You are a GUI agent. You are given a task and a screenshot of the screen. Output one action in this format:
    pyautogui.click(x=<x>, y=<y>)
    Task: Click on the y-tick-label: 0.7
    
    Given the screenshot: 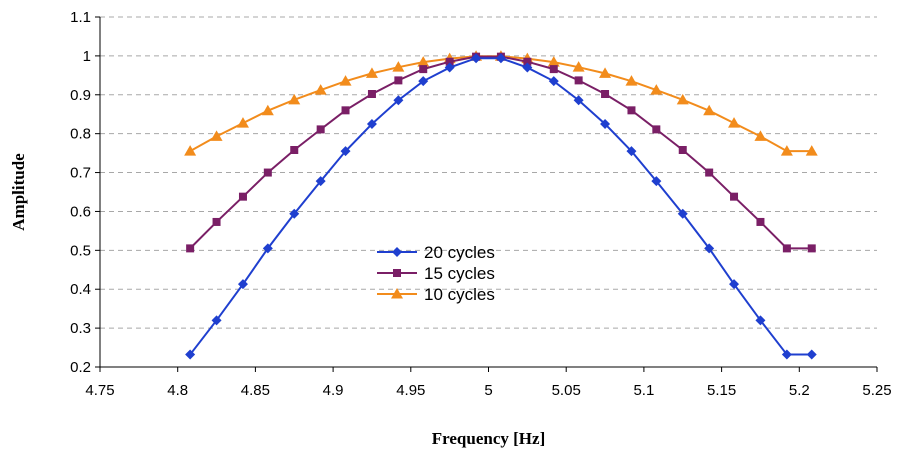 What is the action you would take?
    pyautogui.click(x=80, y=173)
    